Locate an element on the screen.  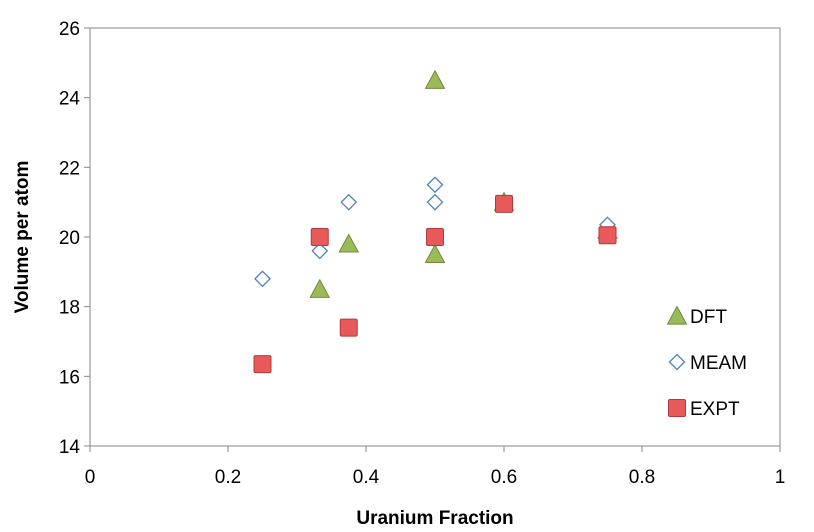
x-axis-title: Uranium Fraction is located at coordinates (434, 518).